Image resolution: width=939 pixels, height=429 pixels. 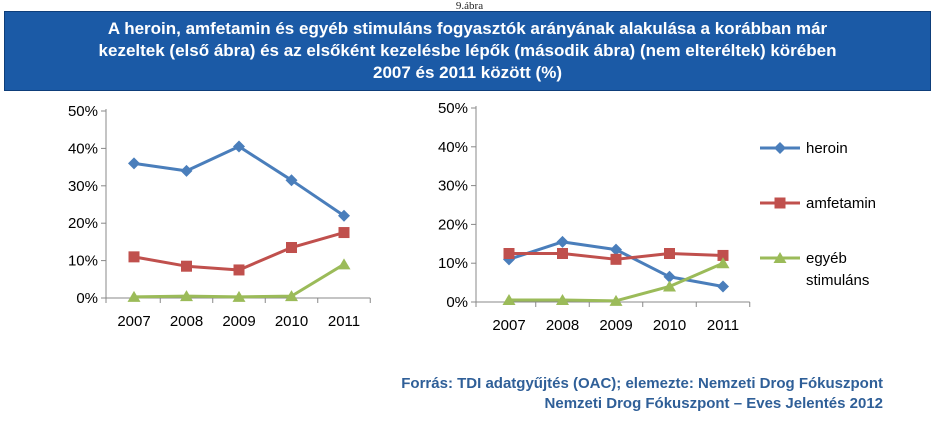 What do you see at coordinates (669, 325) in the screenshot?
I see `chart-2-x-tick-label: 2010` at bounding box center [669, 325].